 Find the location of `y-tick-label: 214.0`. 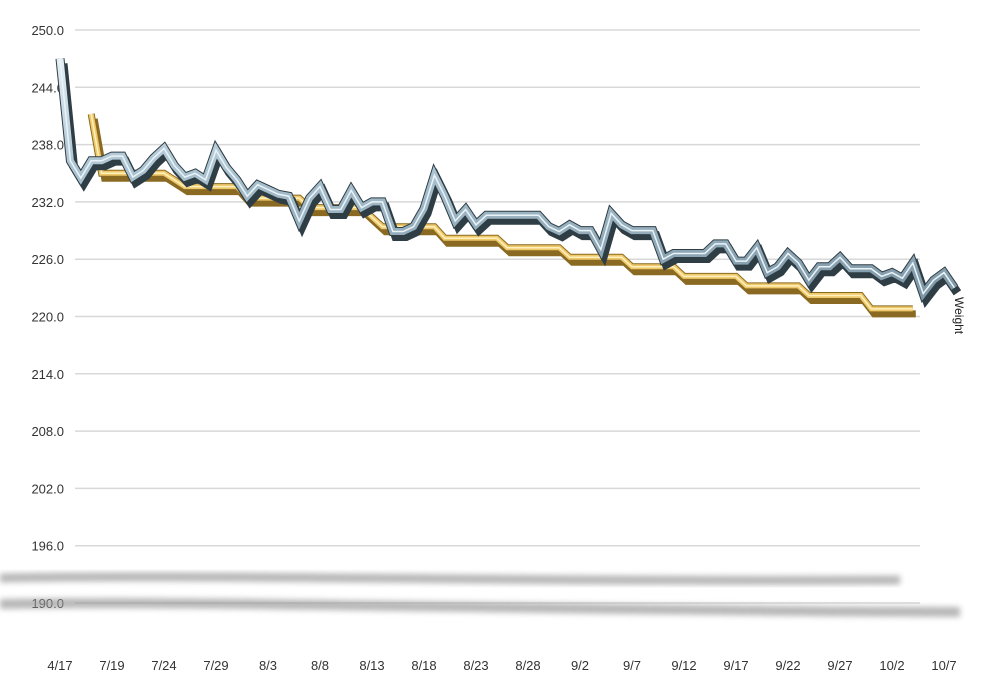

y-tick-label: 214.0 is located at coordinates (47, 374).